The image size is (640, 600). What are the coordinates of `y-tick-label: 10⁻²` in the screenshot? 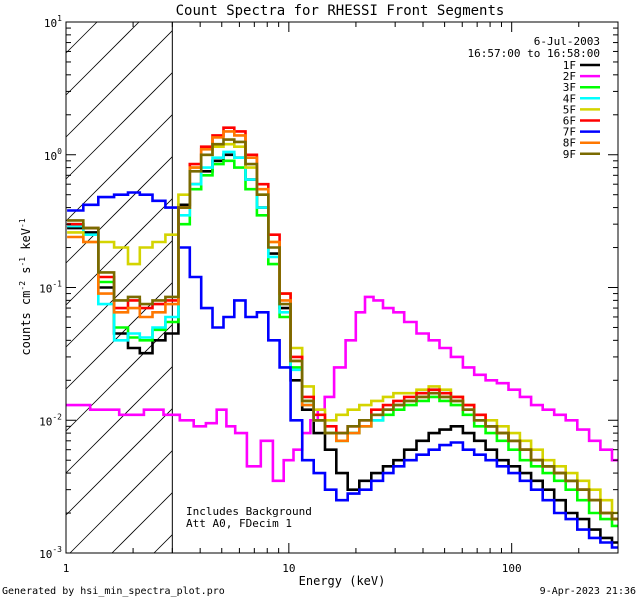 It's located at (50, 420).